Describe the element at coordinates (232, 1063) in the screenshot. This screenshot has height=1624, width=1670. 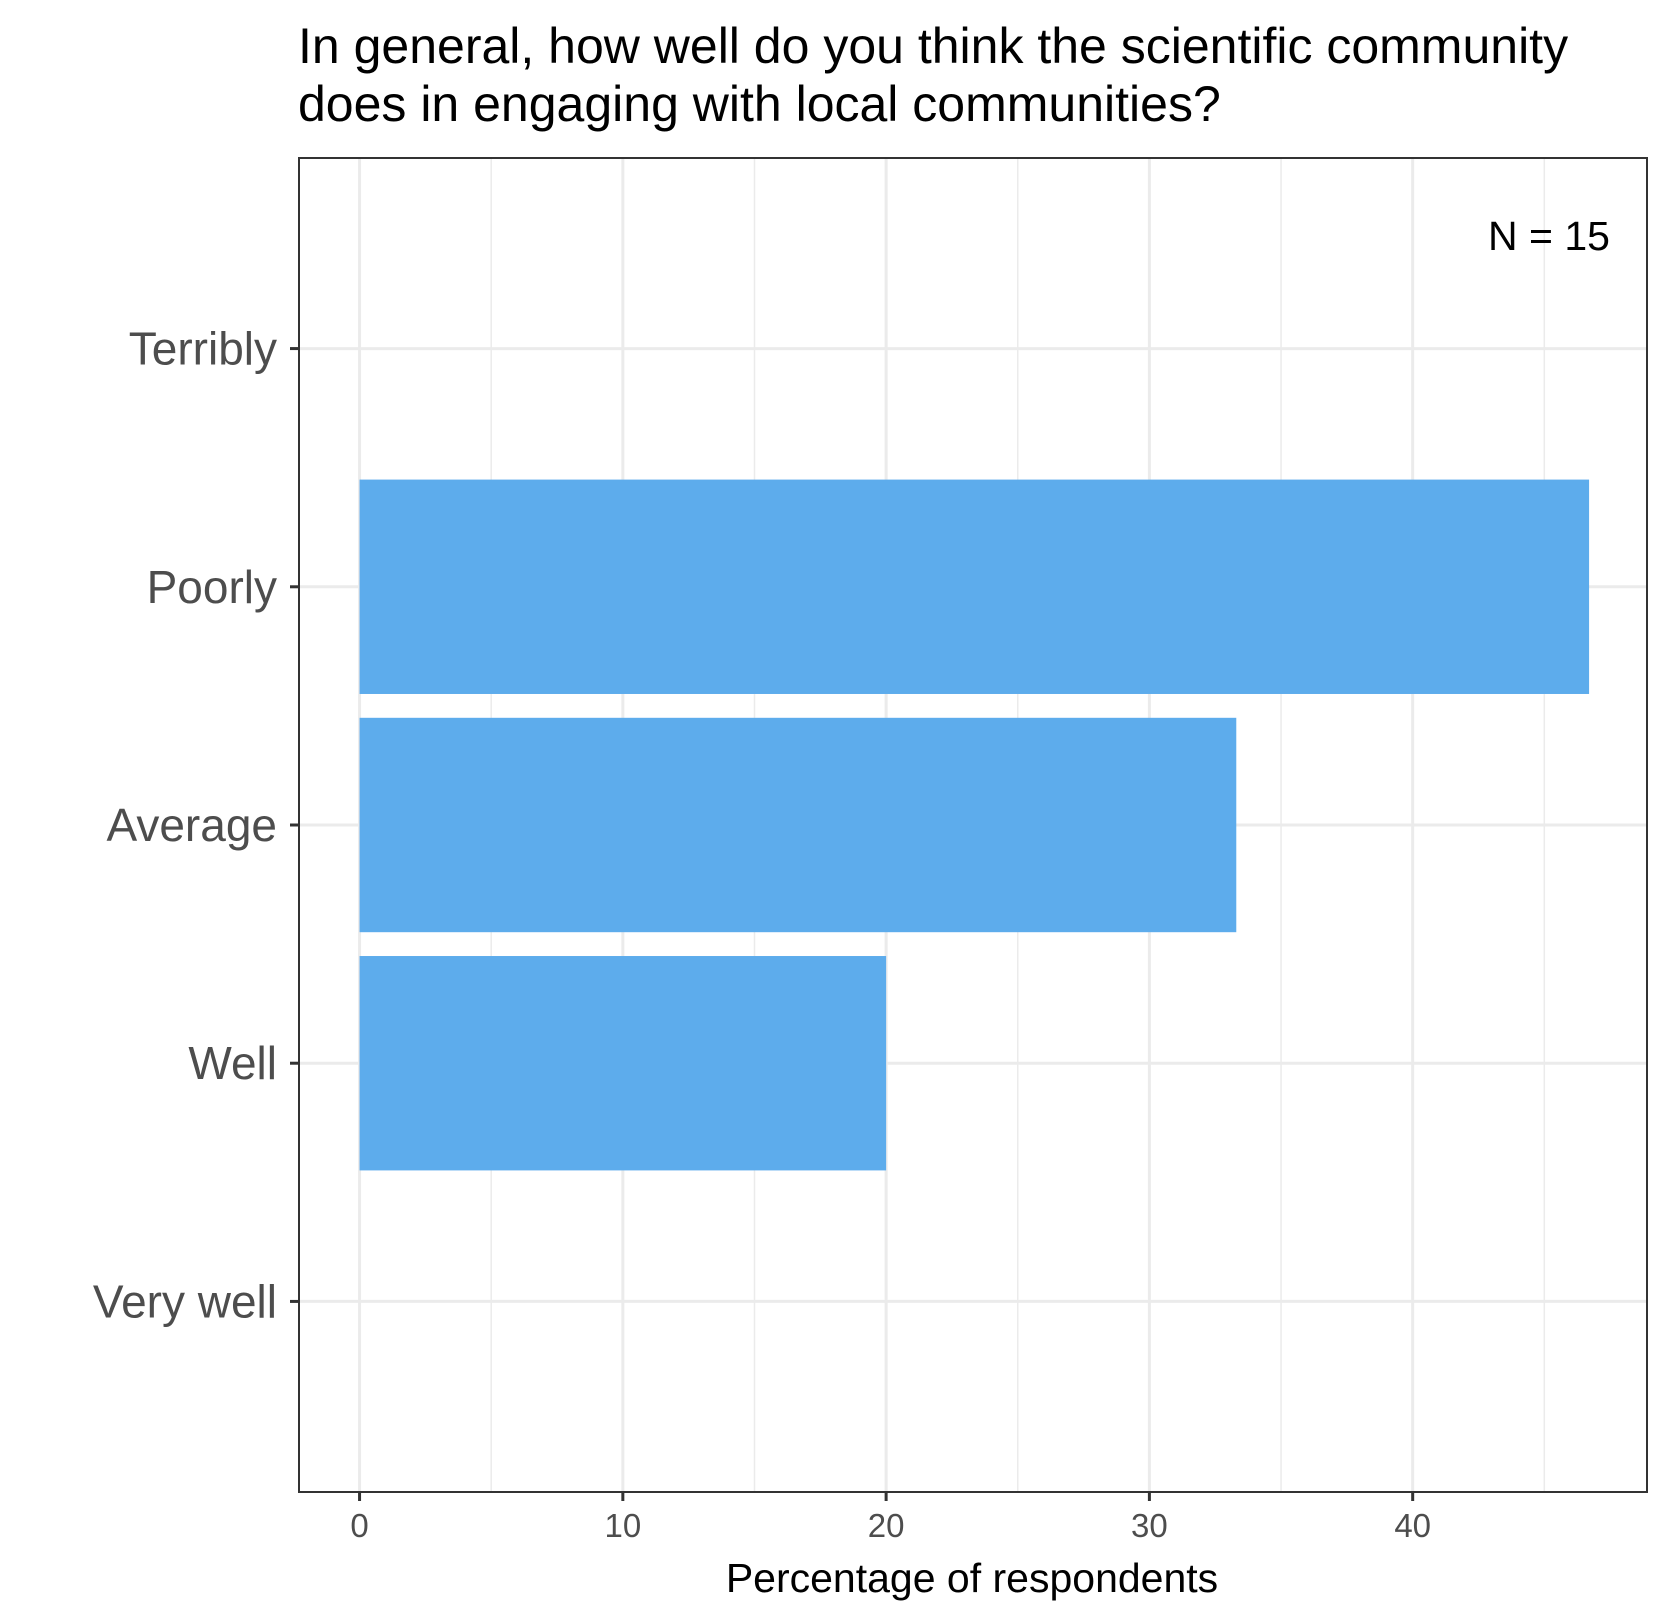
I see `y-tick-label-well: Well` at that location.